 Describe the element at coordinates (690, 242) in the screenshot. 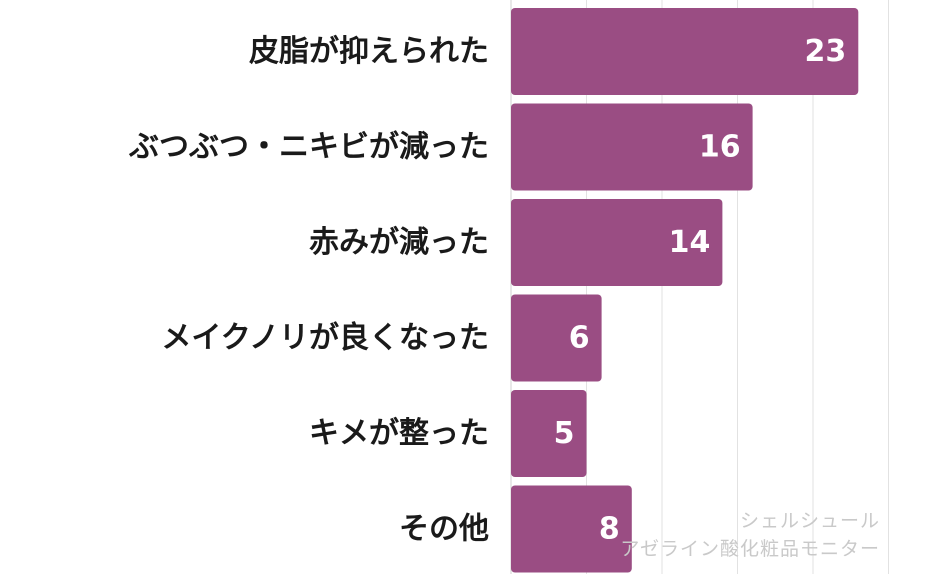

I see `data-label: 14` at that location.